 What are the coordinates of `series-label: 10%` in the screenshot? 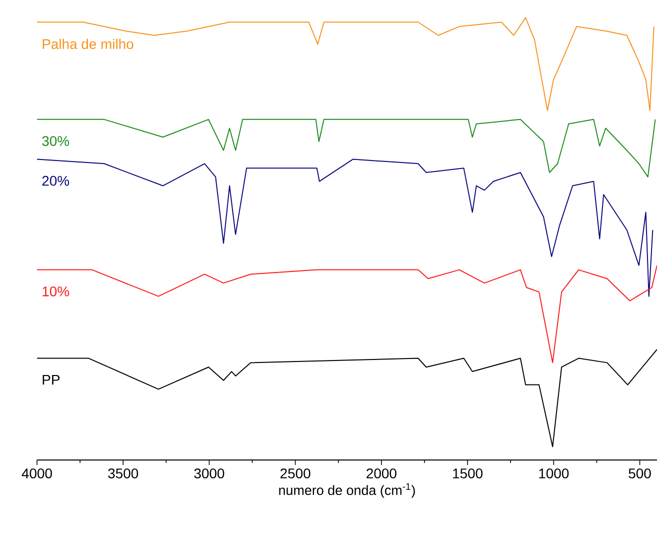 It's located at (56, 291).